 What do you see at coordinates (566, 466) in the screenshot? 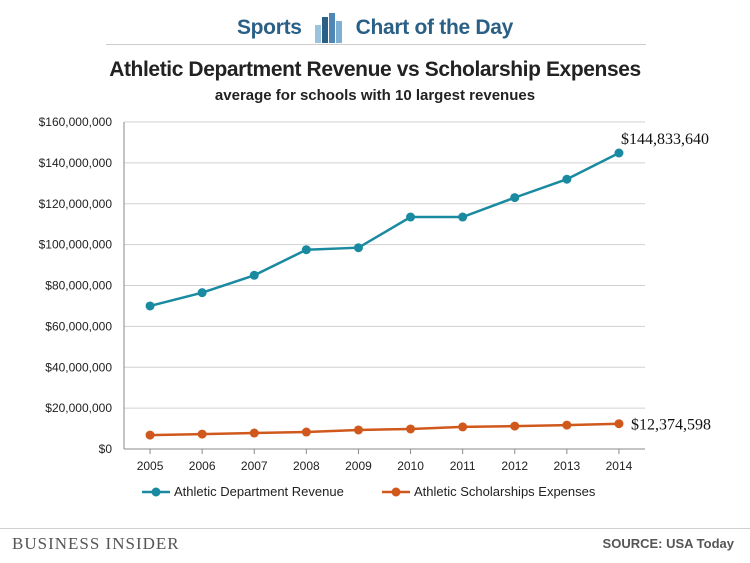
I see `x-tick-label: 2013` at bounding box center [566, 466].